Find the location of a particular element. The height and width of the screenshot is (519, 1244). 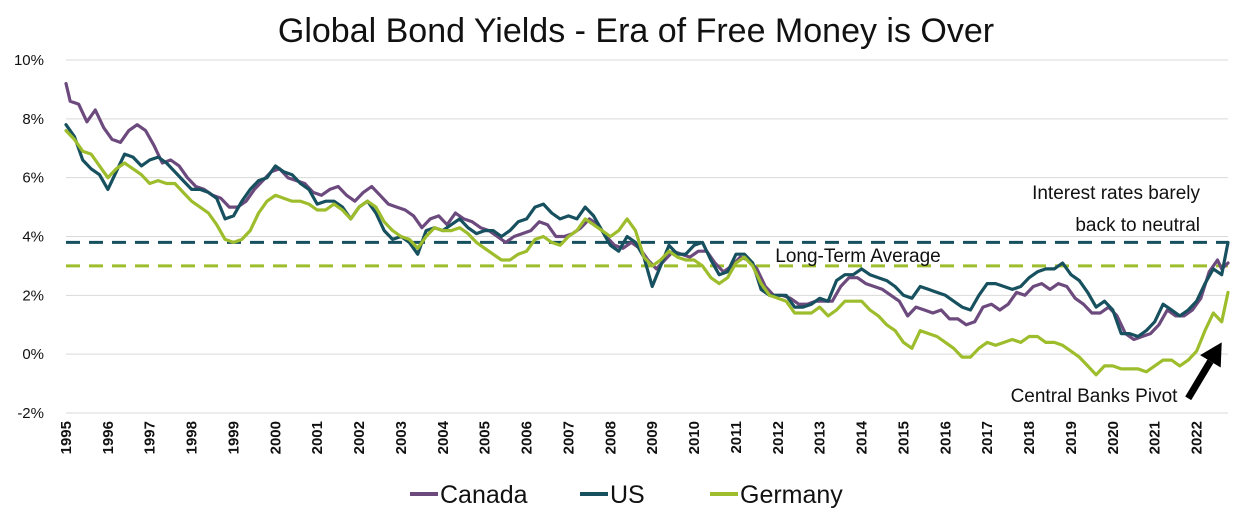

y-tick-label: 0% is located at coordinates (33, 354).